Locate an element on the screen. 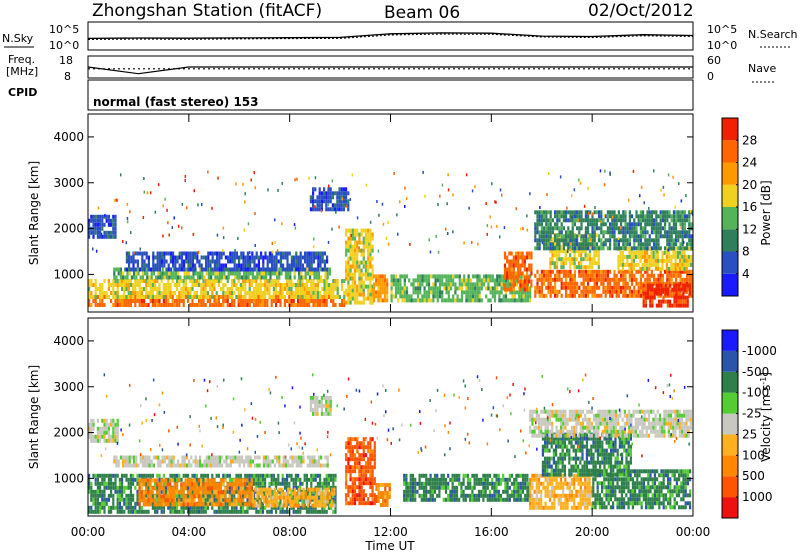 Image resolution: width=800 pixels, height=558 pixels. colorbar-swatch is located at coordinates (730, 263).